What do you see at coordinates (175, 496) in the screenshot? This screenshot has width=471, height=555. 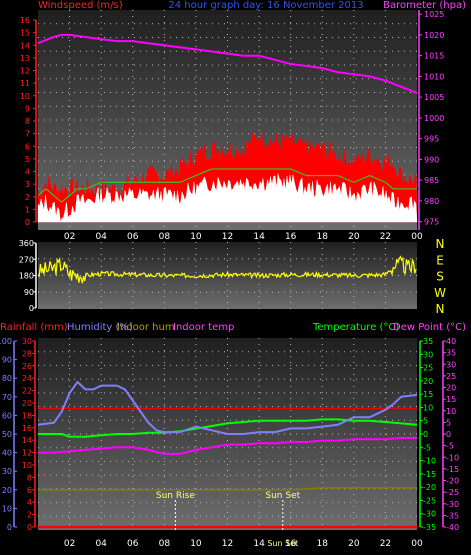 I see `sun-rise-label: Sun Rise` at bounding box center [175, 496].